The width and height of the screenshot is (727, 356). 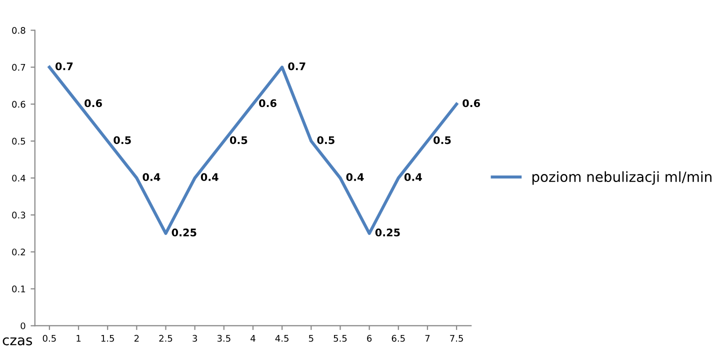 I want to click on x-tick-label: 2.5, so click(x=165, y=338).